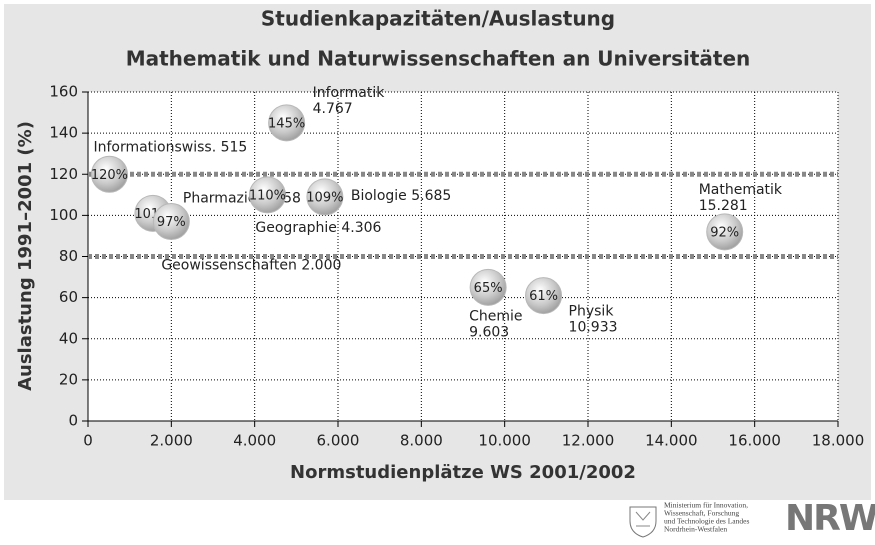  I want to click on x-tick-label: 2.000, so click(171, 441).